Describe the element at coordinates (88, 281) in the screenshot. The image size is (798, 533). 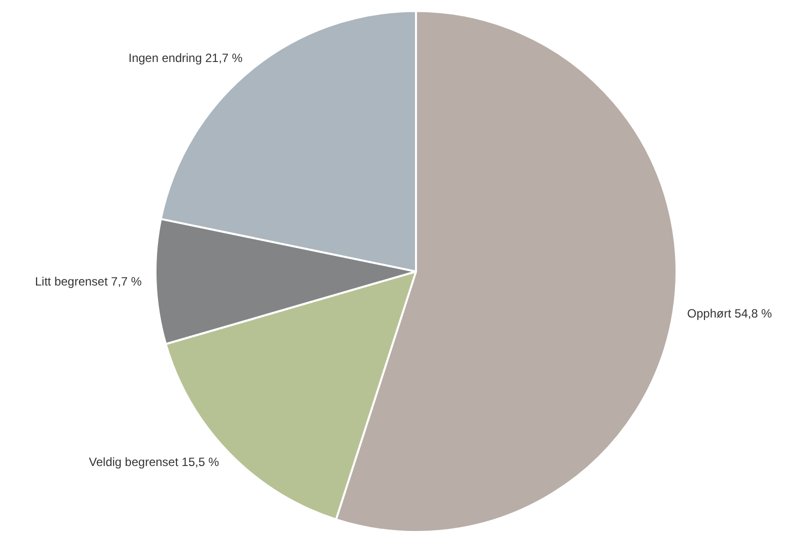
I see `slice-label: Litt begrenset 7,7 %` at that location.